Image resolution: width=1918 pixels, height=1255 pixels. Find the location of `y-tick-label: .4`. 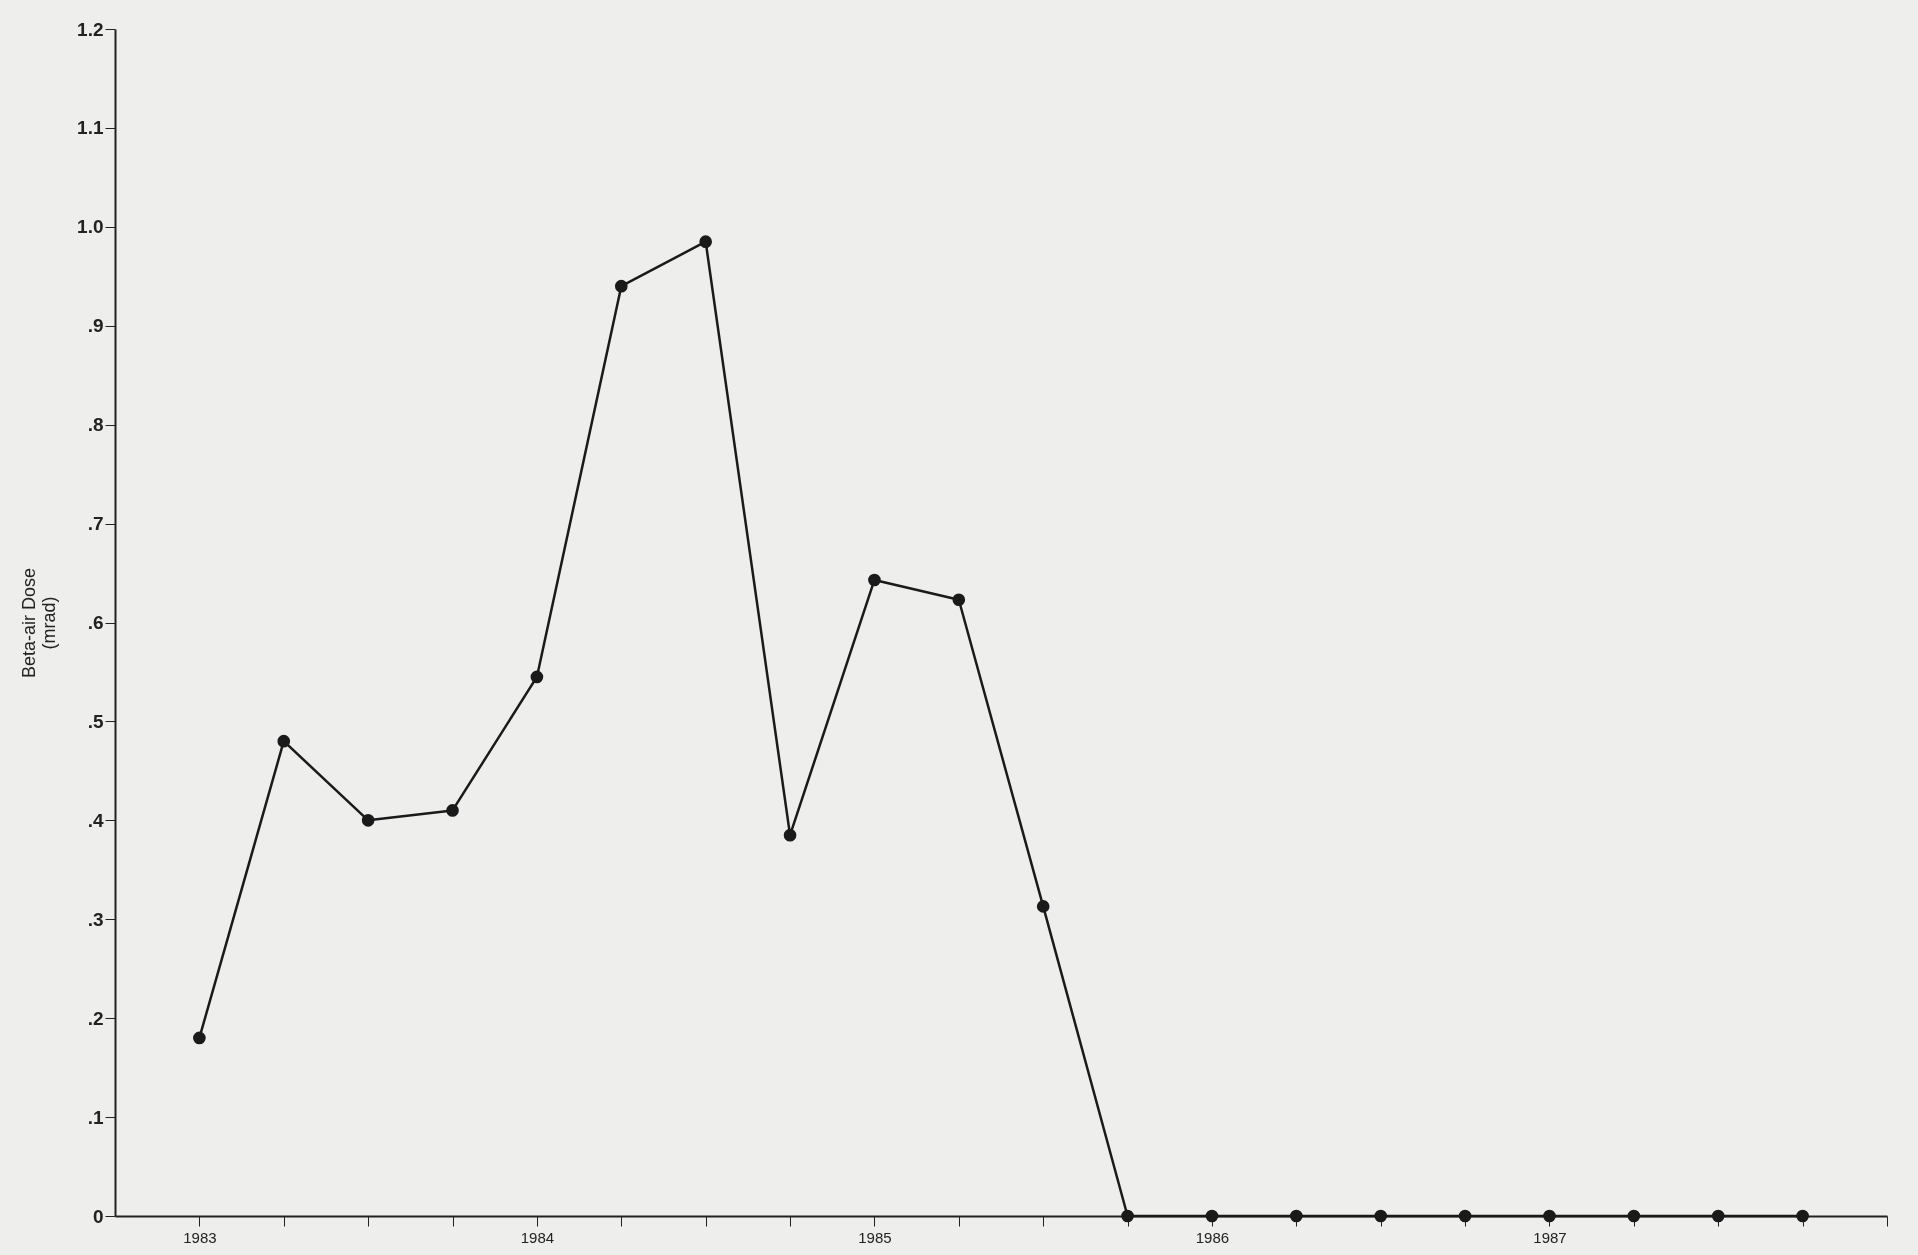

y-tick-label: .4 is located at coordinates (95, 820).